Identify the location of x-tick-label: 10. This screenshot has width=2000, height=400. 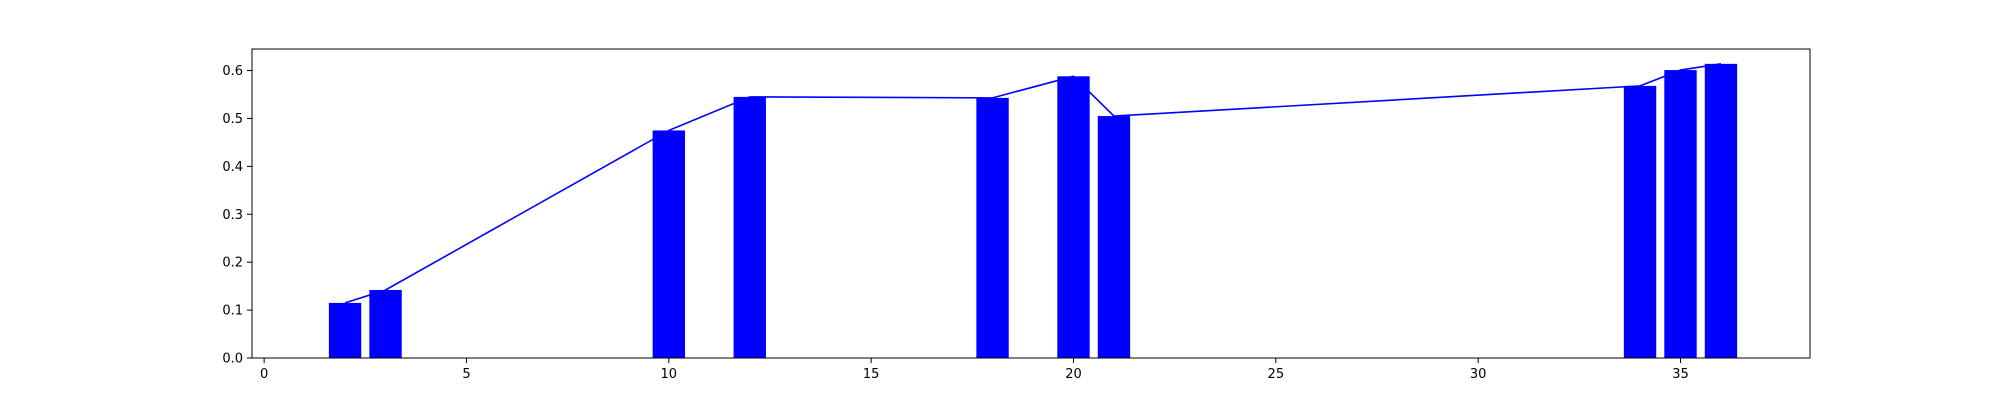
(669, 374).